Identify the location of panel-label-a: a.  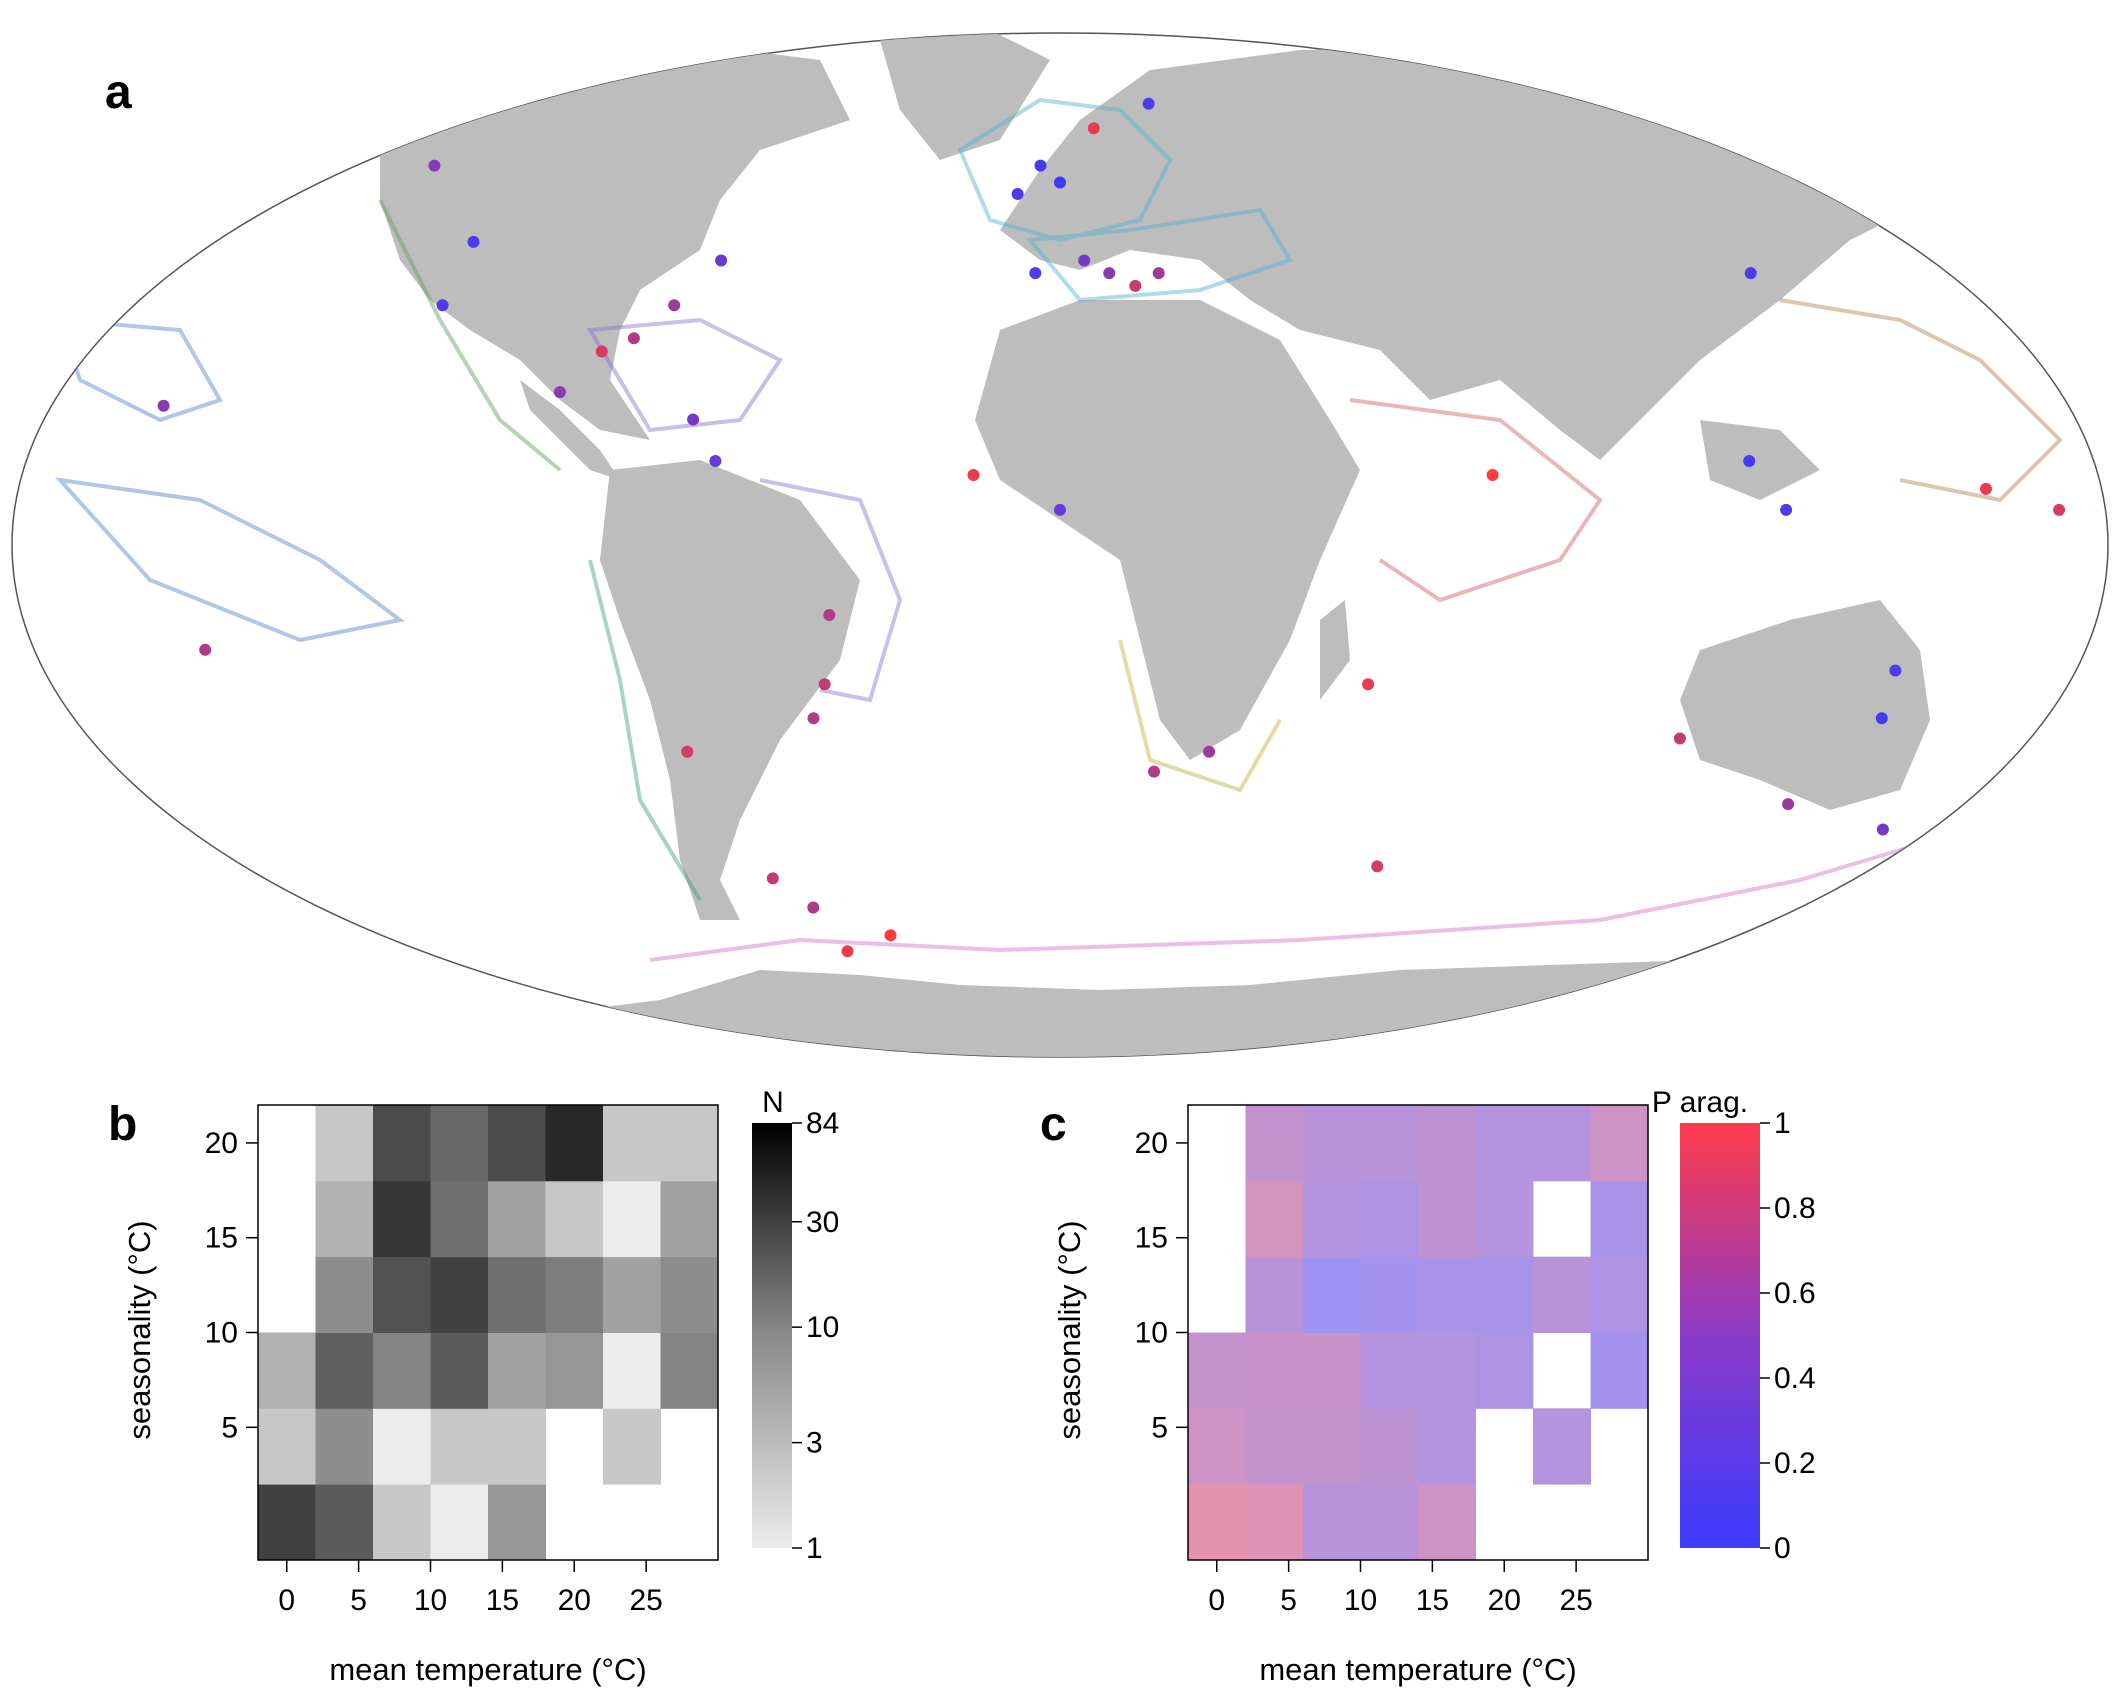
(118, 92).